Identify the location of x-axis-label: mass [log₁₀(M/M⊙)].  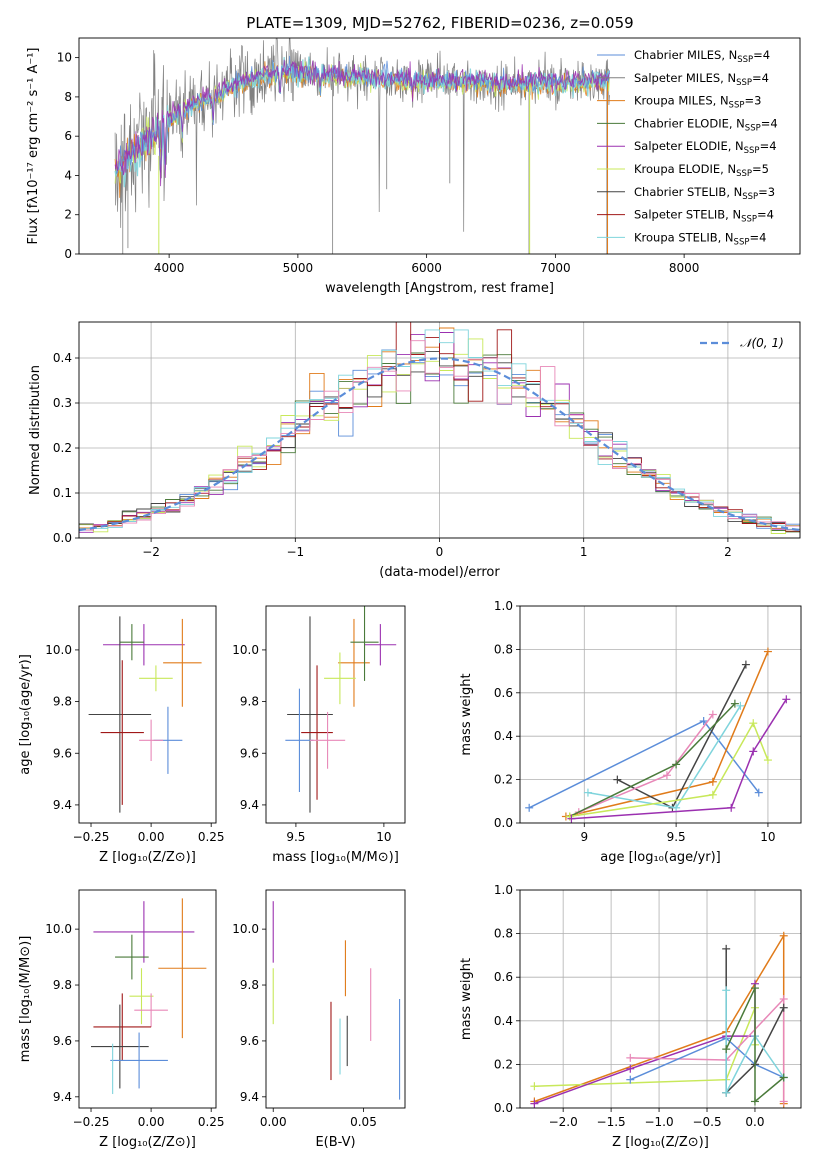
(335, 857).